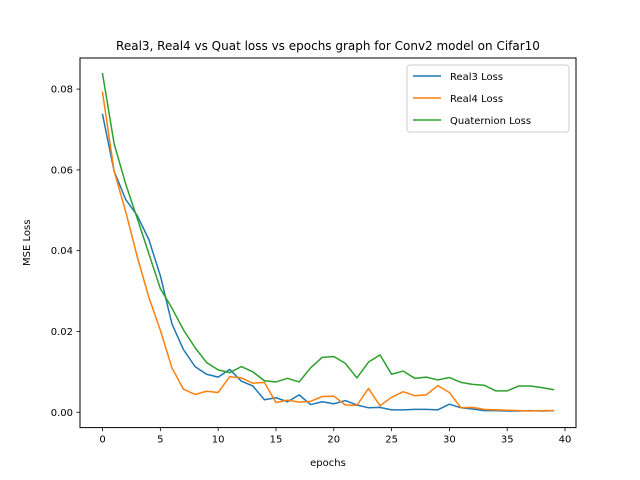  I want to click on x-tick-label: 20, so click(333, 440).